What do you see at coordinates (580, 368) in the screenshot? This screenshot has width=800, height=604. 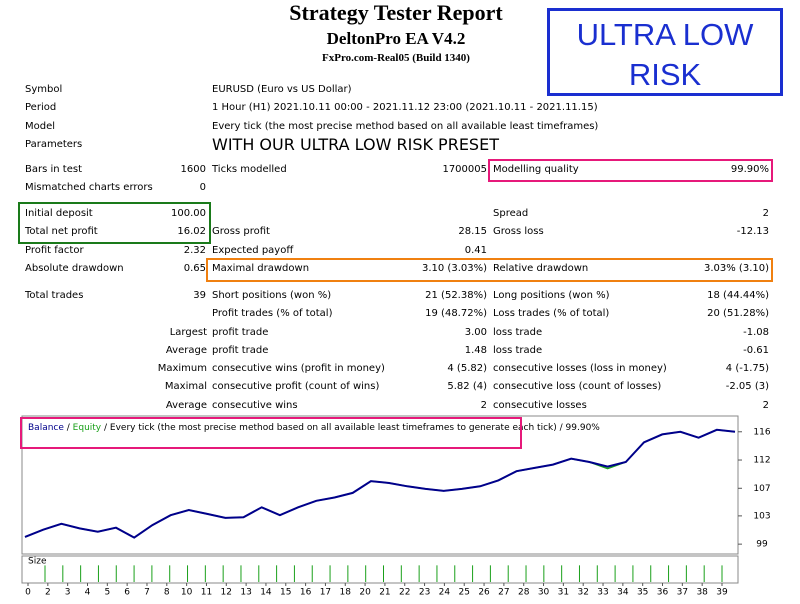 I see `stat-label: consecutive losses (loss in money)` at bounding box center [580, 368].